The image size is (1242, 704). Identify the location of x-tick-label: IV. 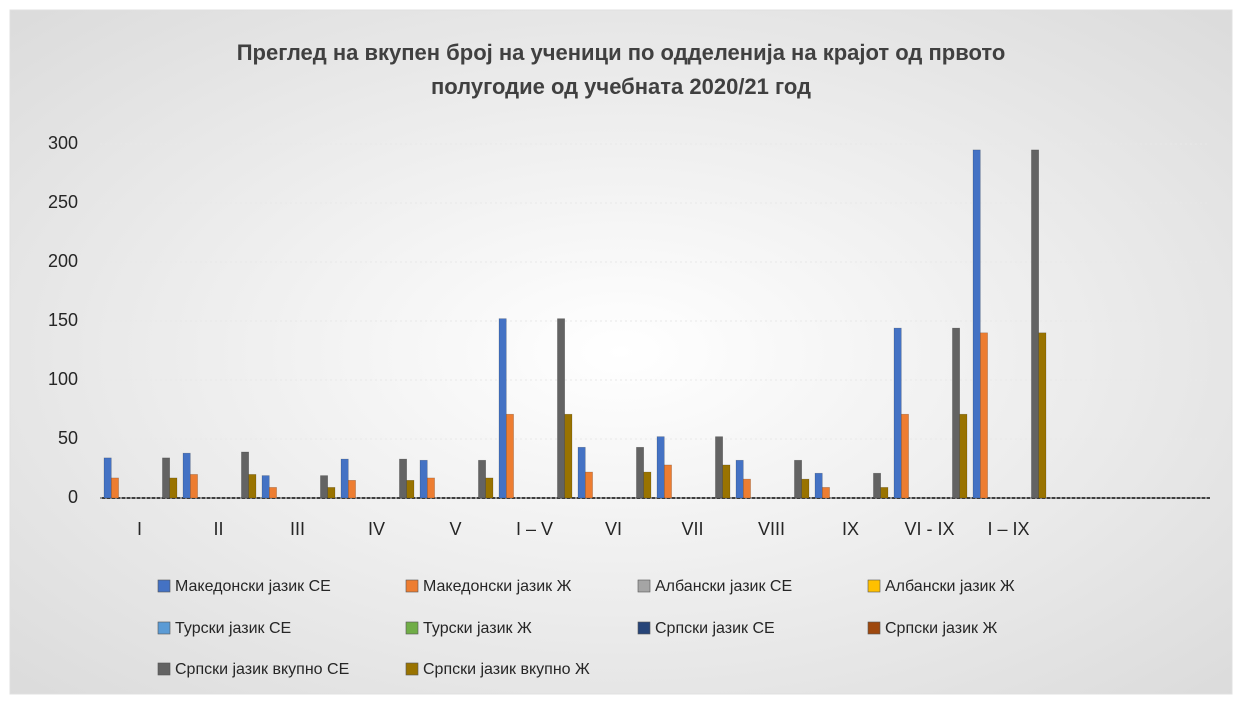
(376, 529).